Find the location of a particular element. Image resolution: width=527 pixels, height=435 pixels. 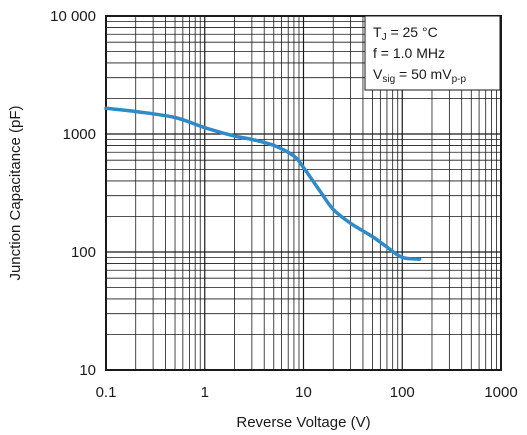

conditions-legend: TJ = 25 °C f = 1.0 MHz Vsig = 50 mVp-p is located at coordinates (432, 53).